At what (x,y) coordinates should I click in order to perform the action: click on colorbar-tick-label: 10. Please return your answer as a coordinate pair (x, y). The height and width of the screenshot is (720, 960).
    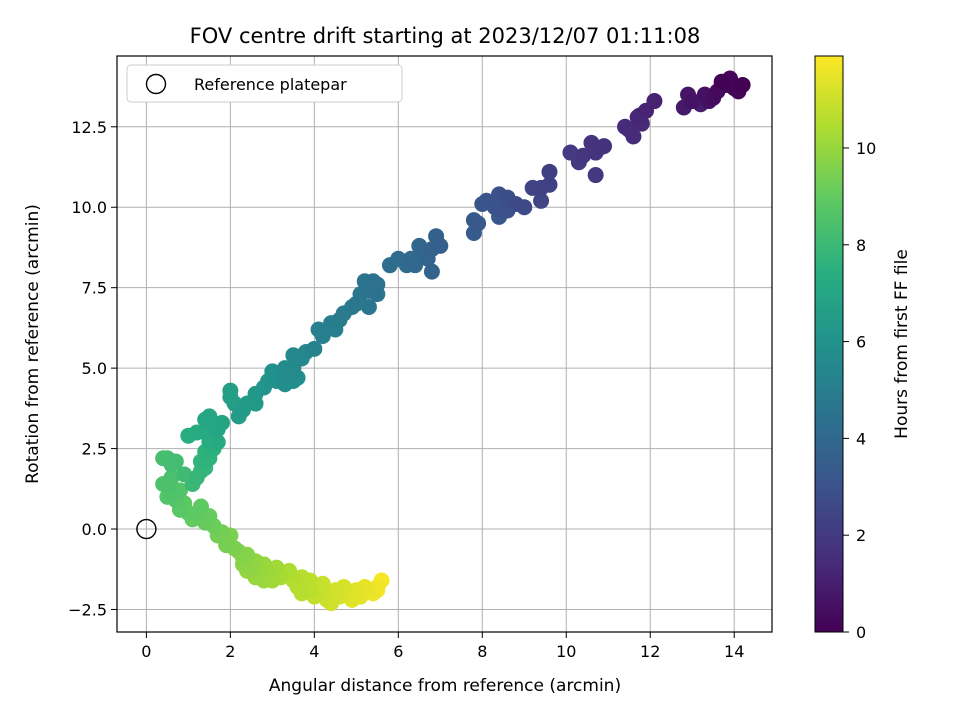
    Looking at the image, I should click on (866, 148).